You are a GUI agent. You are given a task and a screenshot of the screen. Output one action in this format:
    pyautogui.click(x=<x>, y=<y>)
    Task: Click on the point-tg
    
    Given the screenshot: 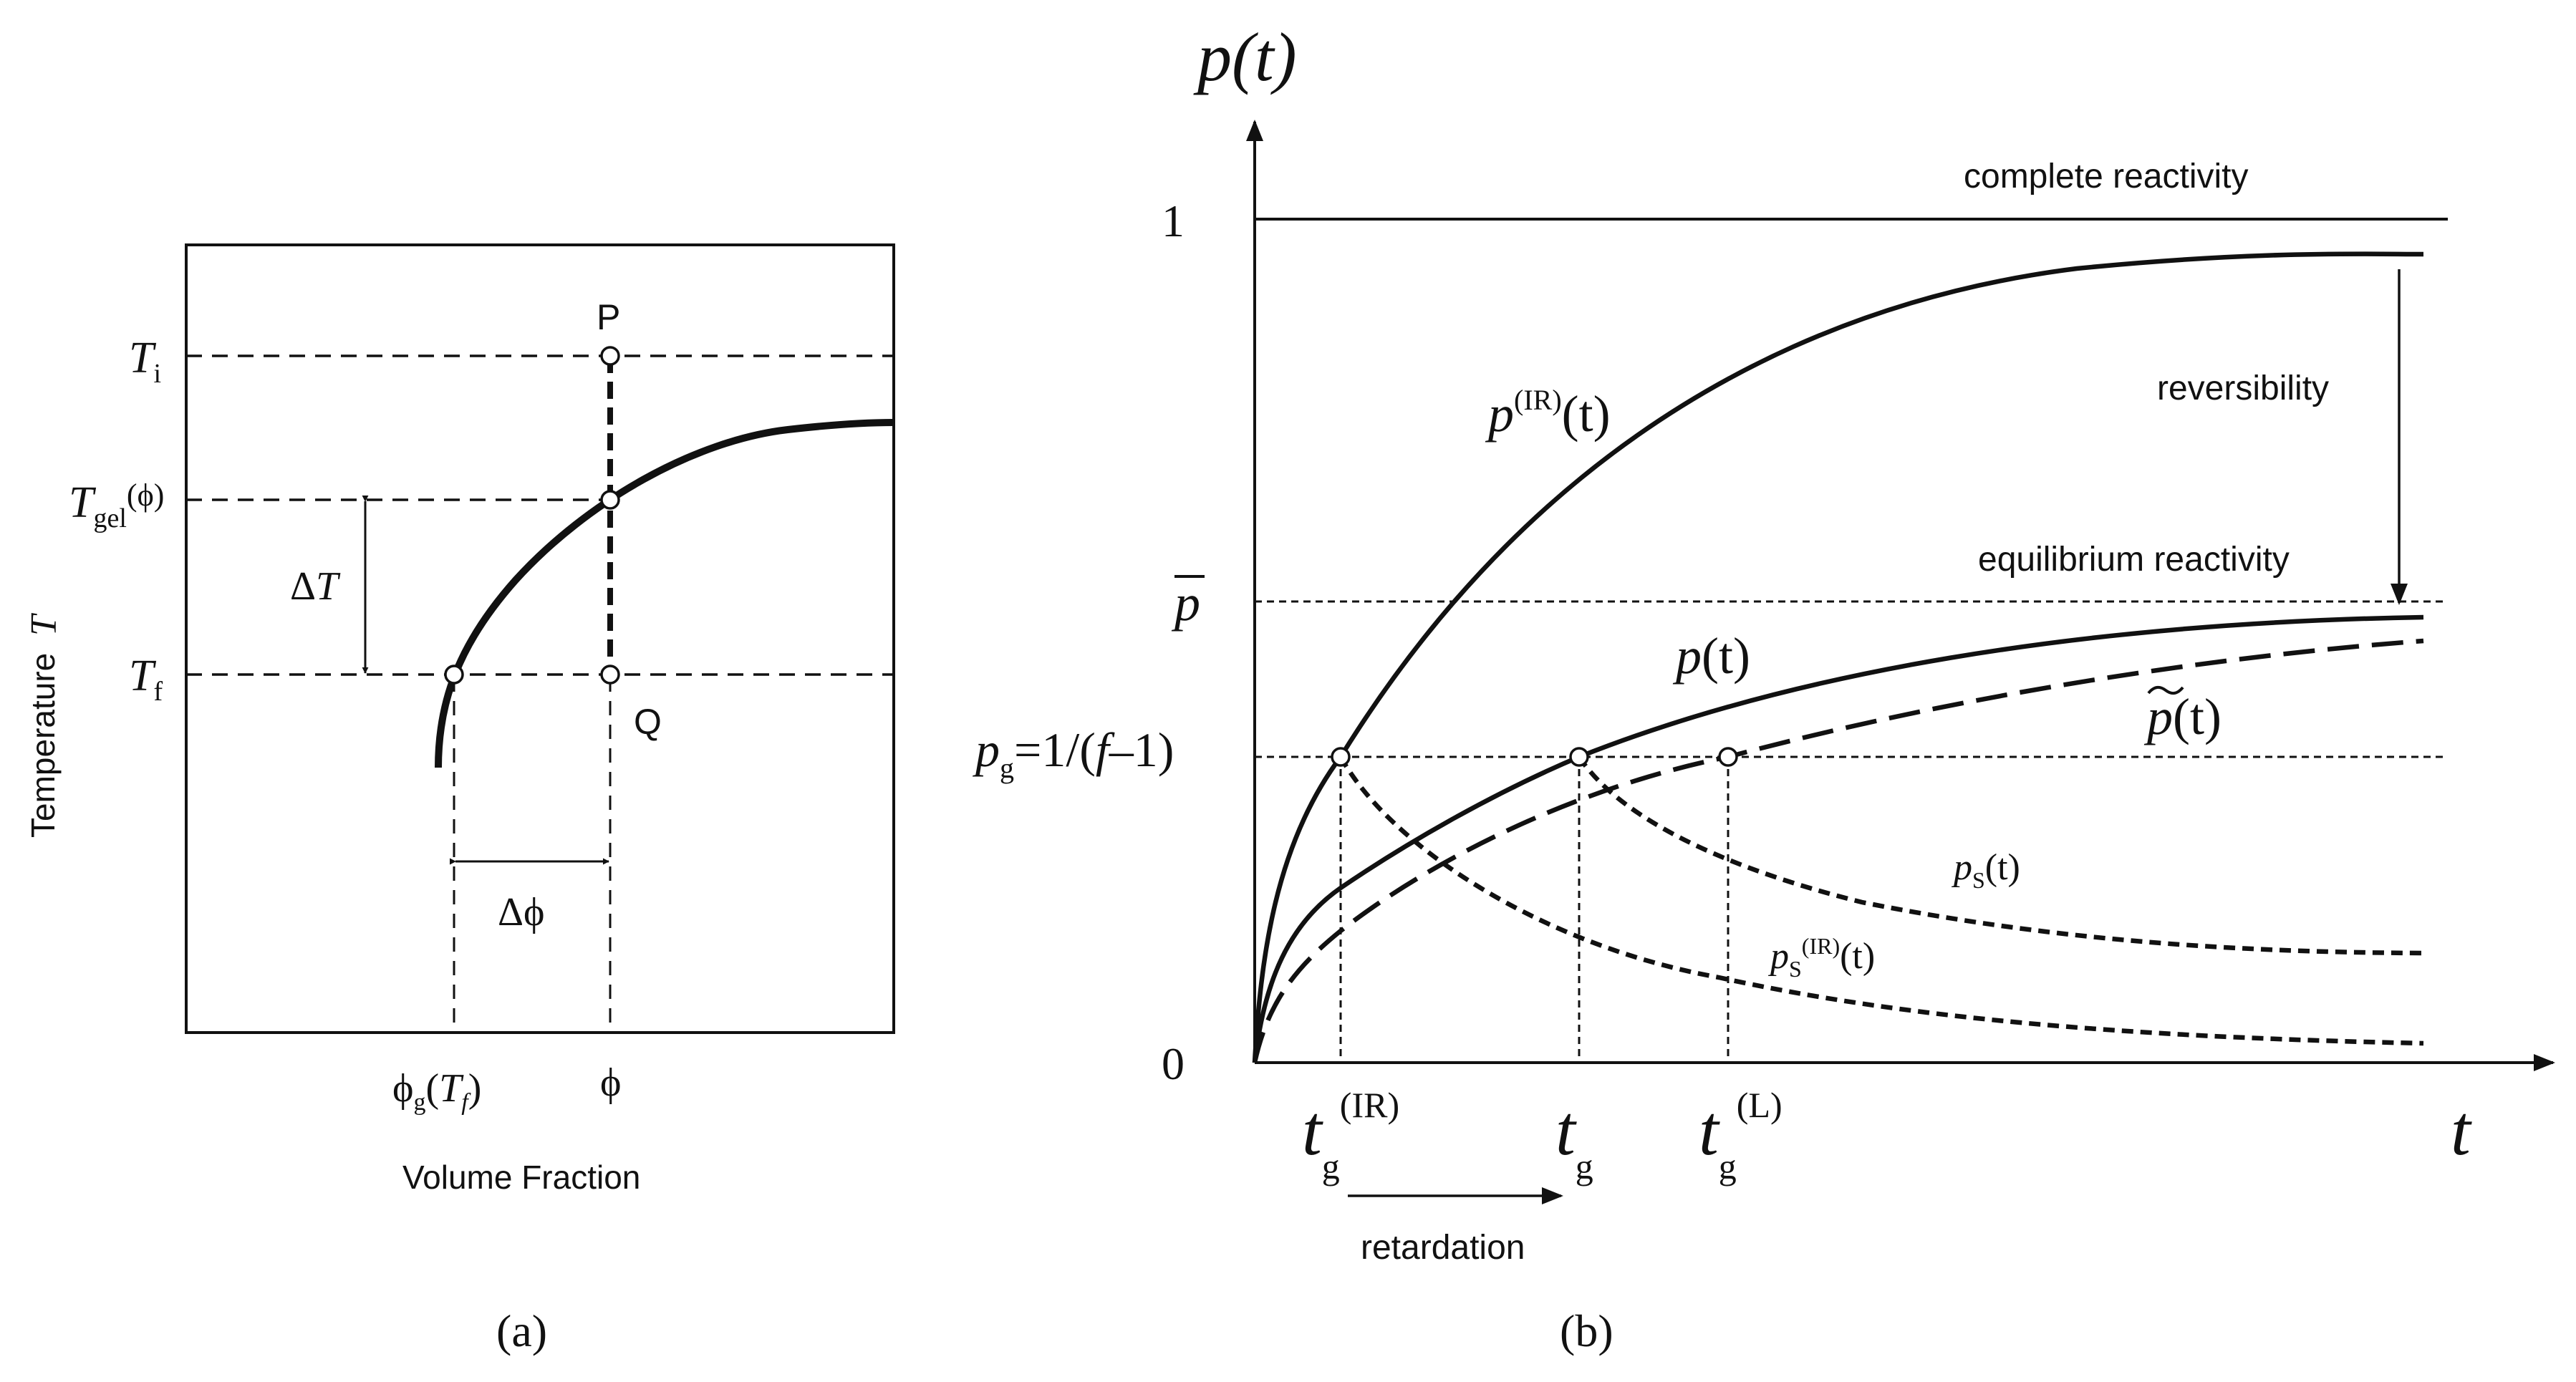 What is the action you would take?
    pyautogui.click(x=1579, y=757)
    